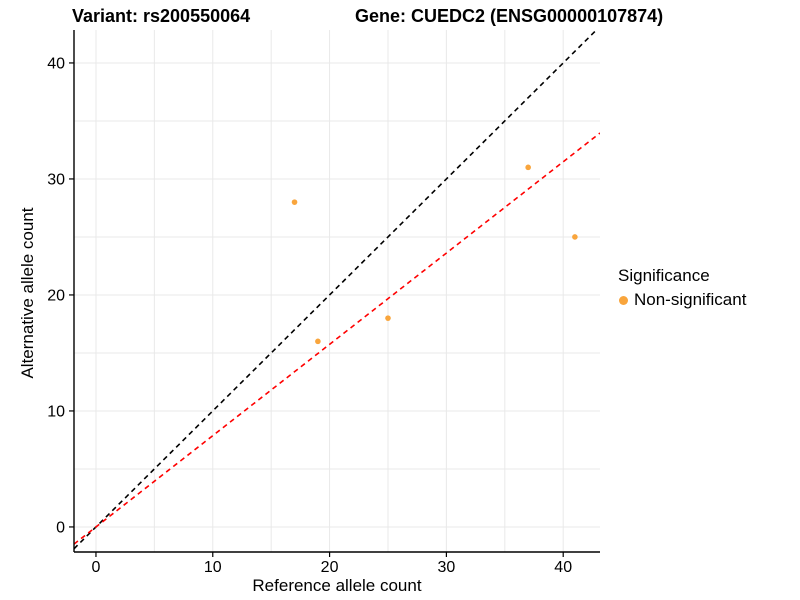  I want to click on y-tick-label: 0, so click(60, 527).